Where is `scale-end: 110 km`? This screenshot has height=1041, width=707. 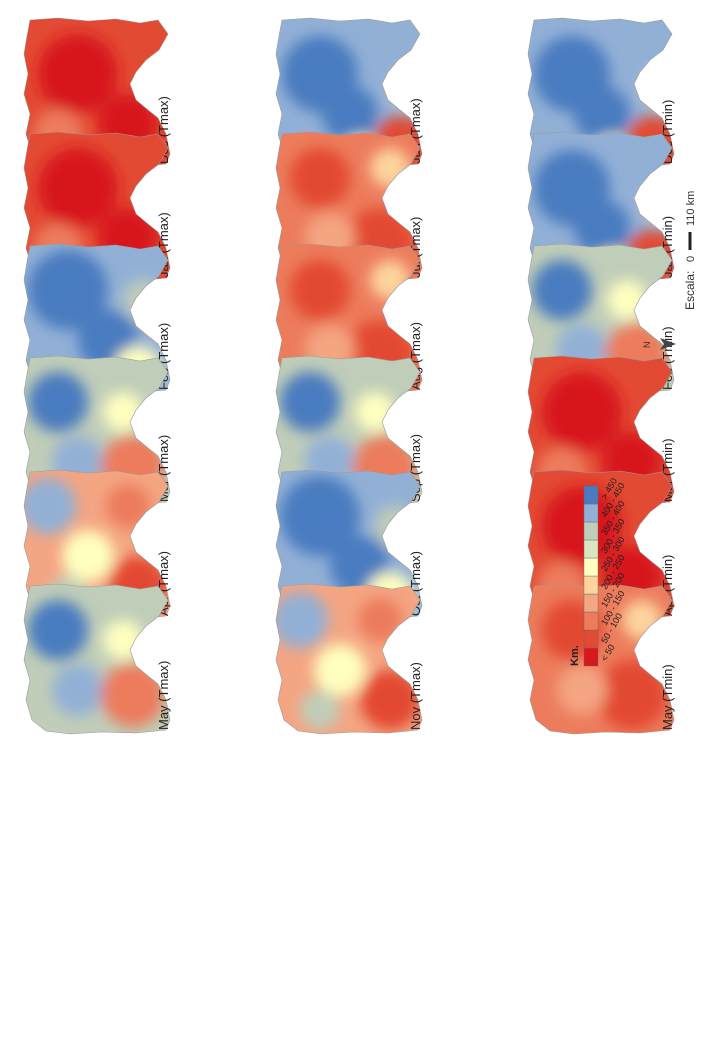
scale-end: 110 km is located at coordinates (691, 208).